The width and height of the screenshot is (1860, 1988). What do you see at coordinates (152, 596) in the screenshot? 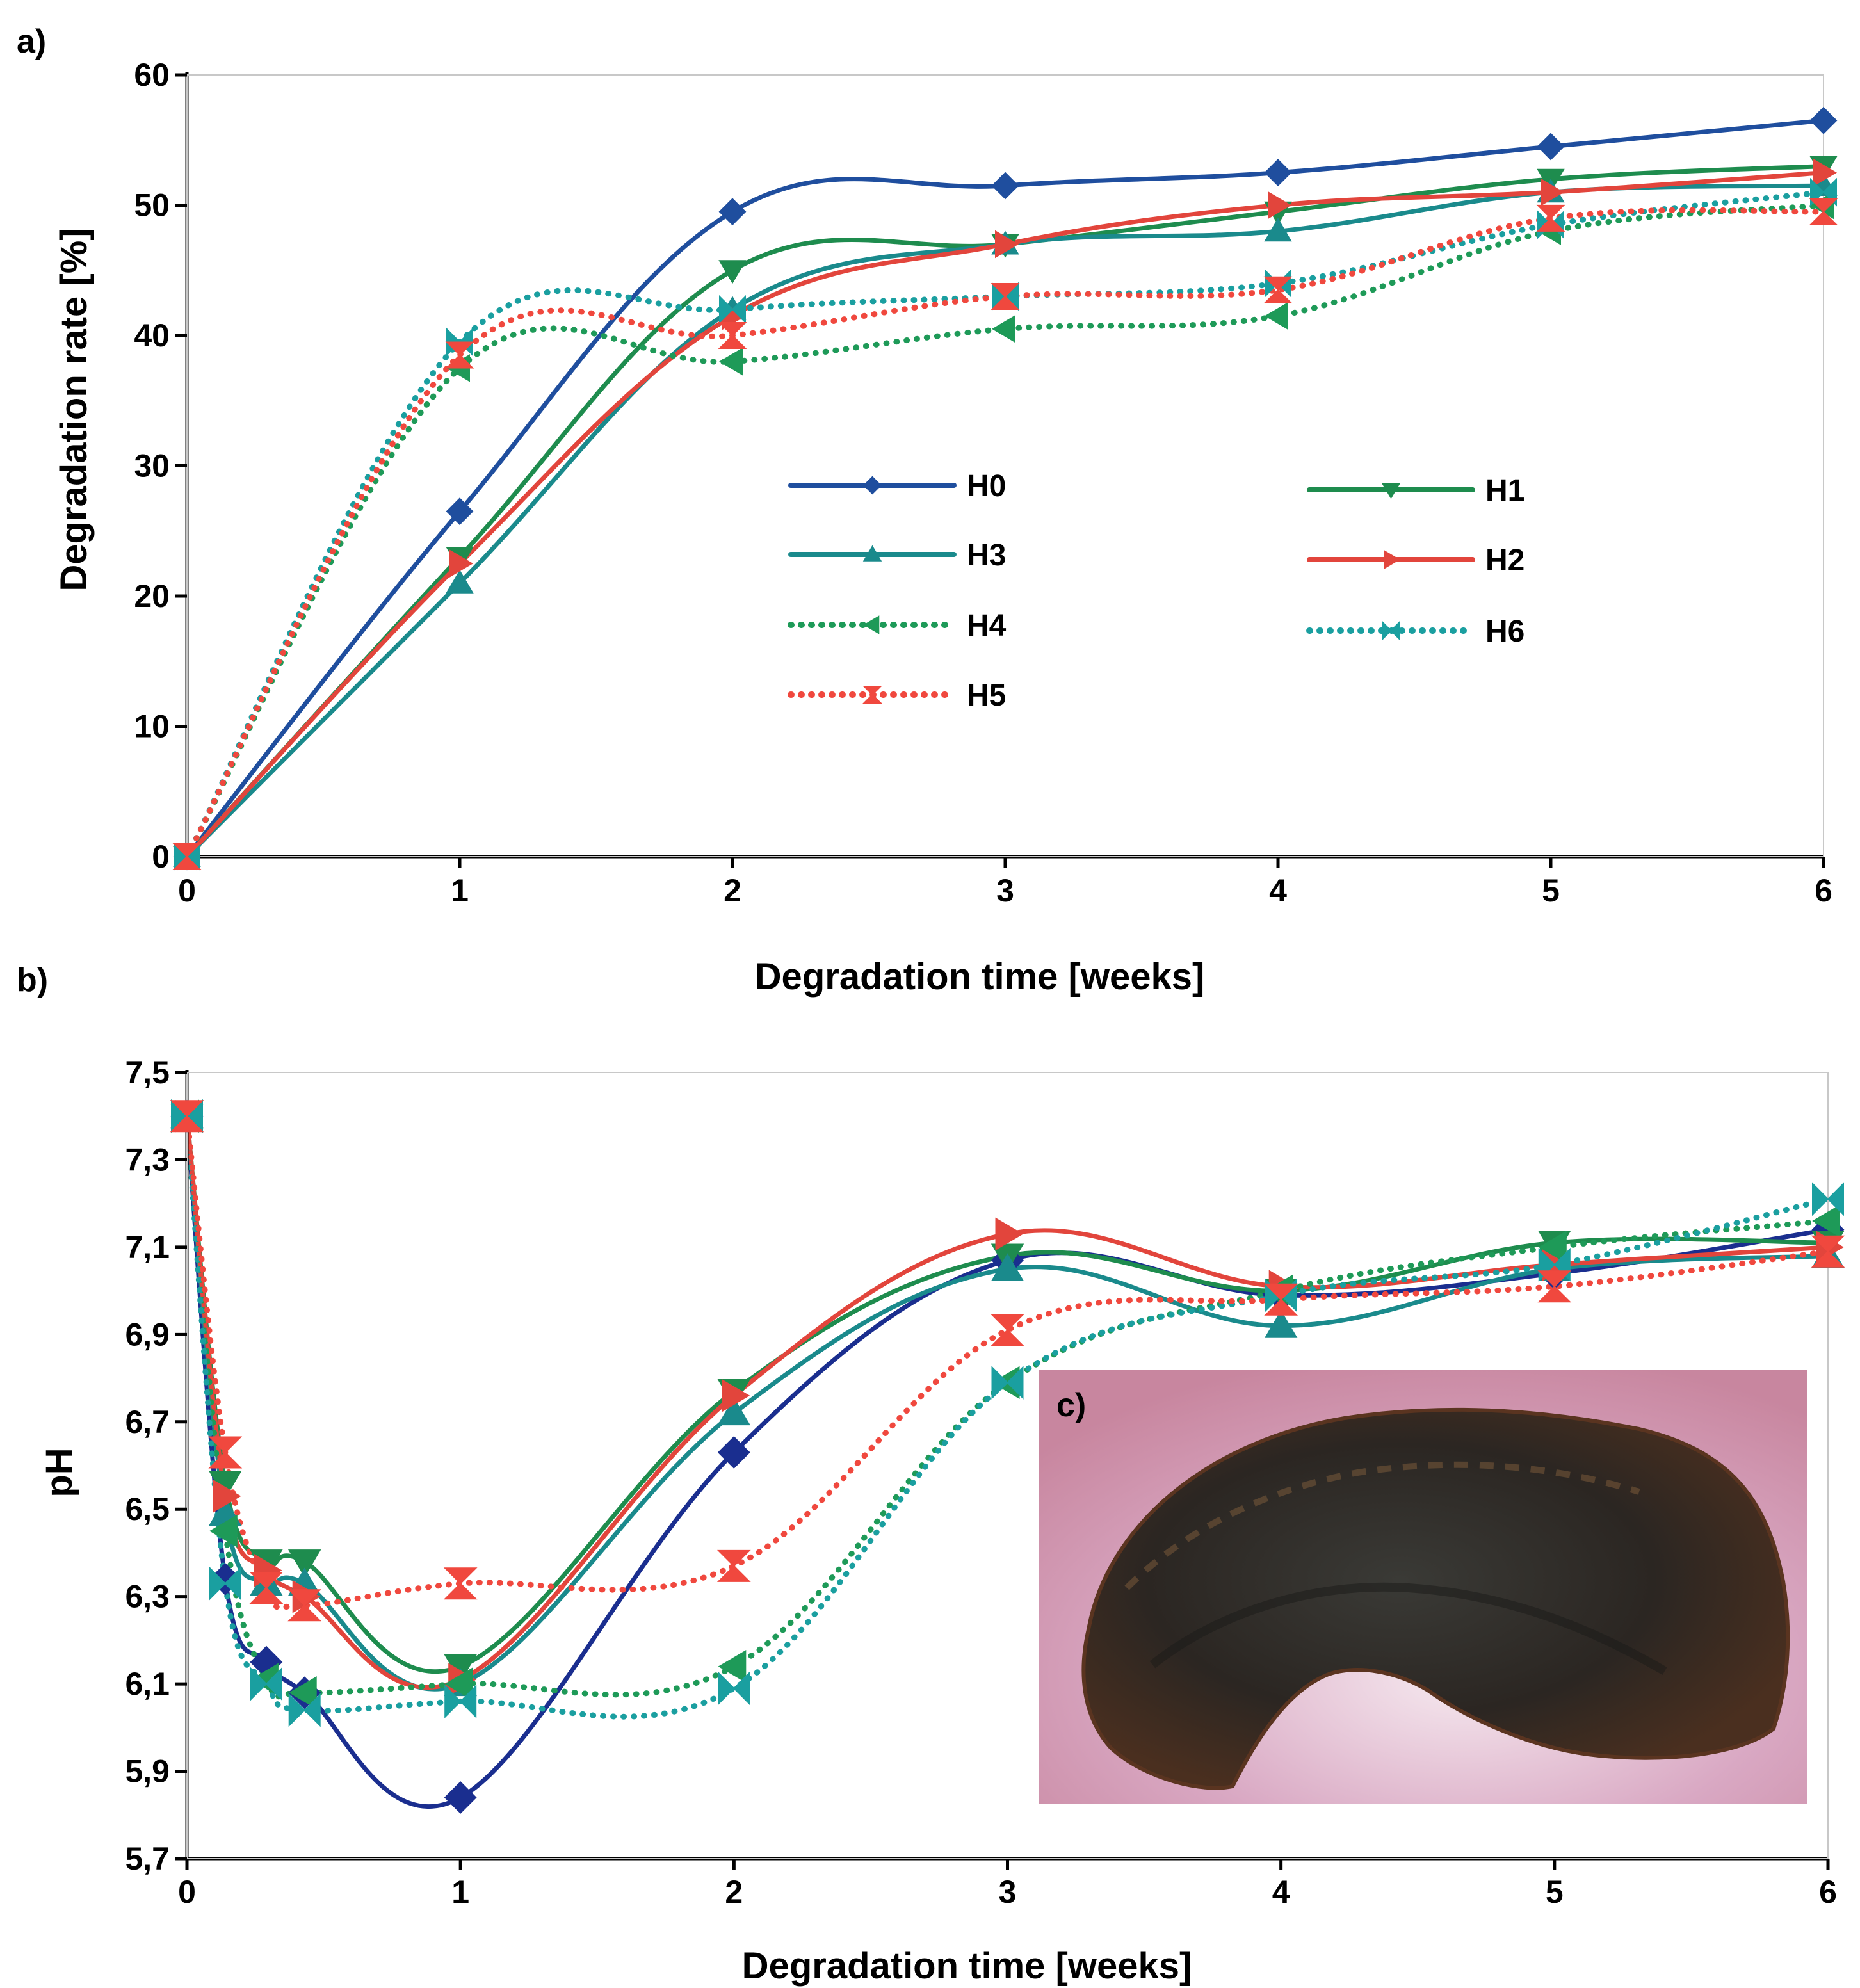
I see `y-tick-label: 20` at bounding box center [152, 596].